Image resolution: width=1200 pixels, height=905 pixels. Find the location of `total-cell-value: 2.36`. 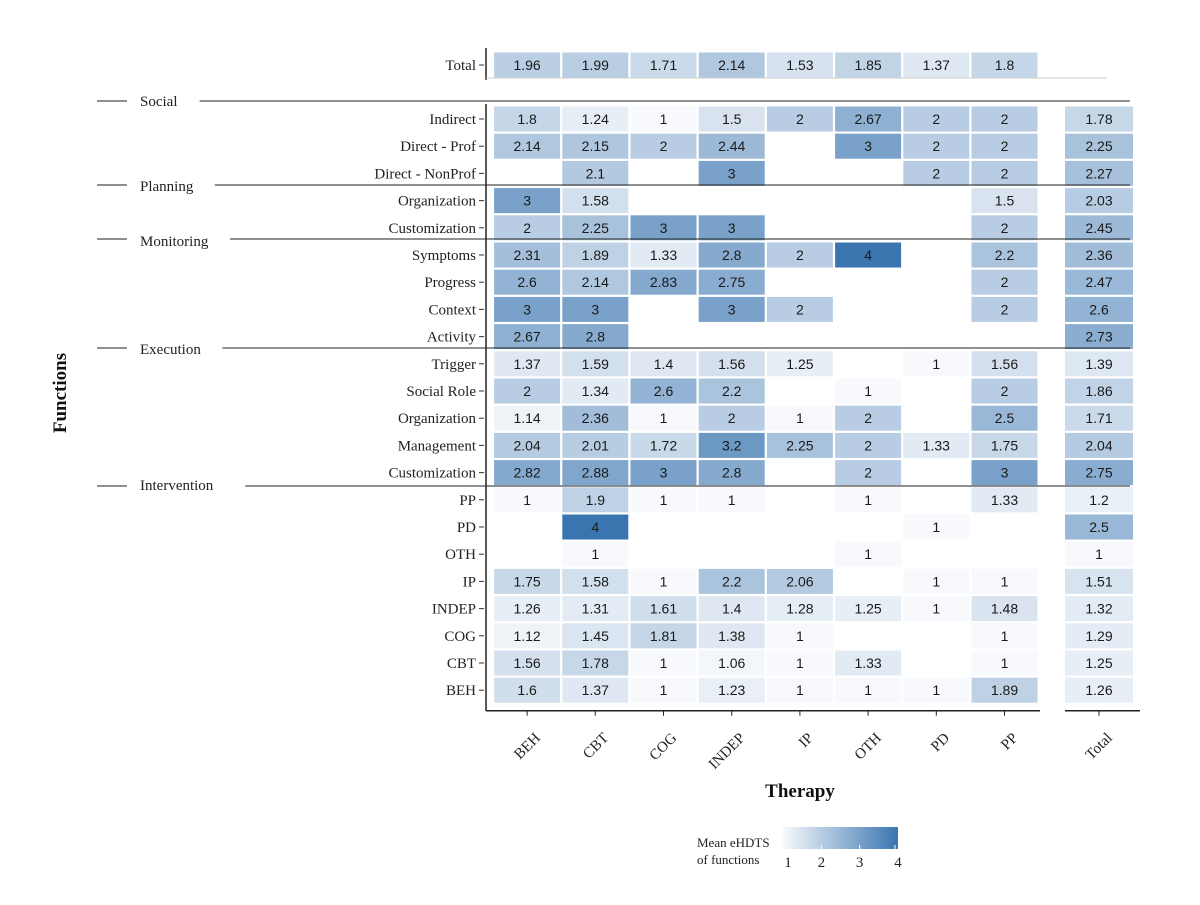

total-cell-value: 2.36 is located at coordinates (1098, 255).